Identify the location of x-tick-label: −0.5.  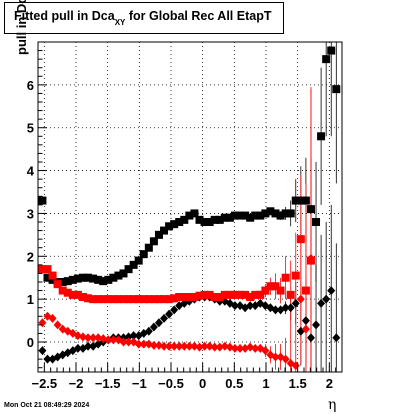
(171, 383).